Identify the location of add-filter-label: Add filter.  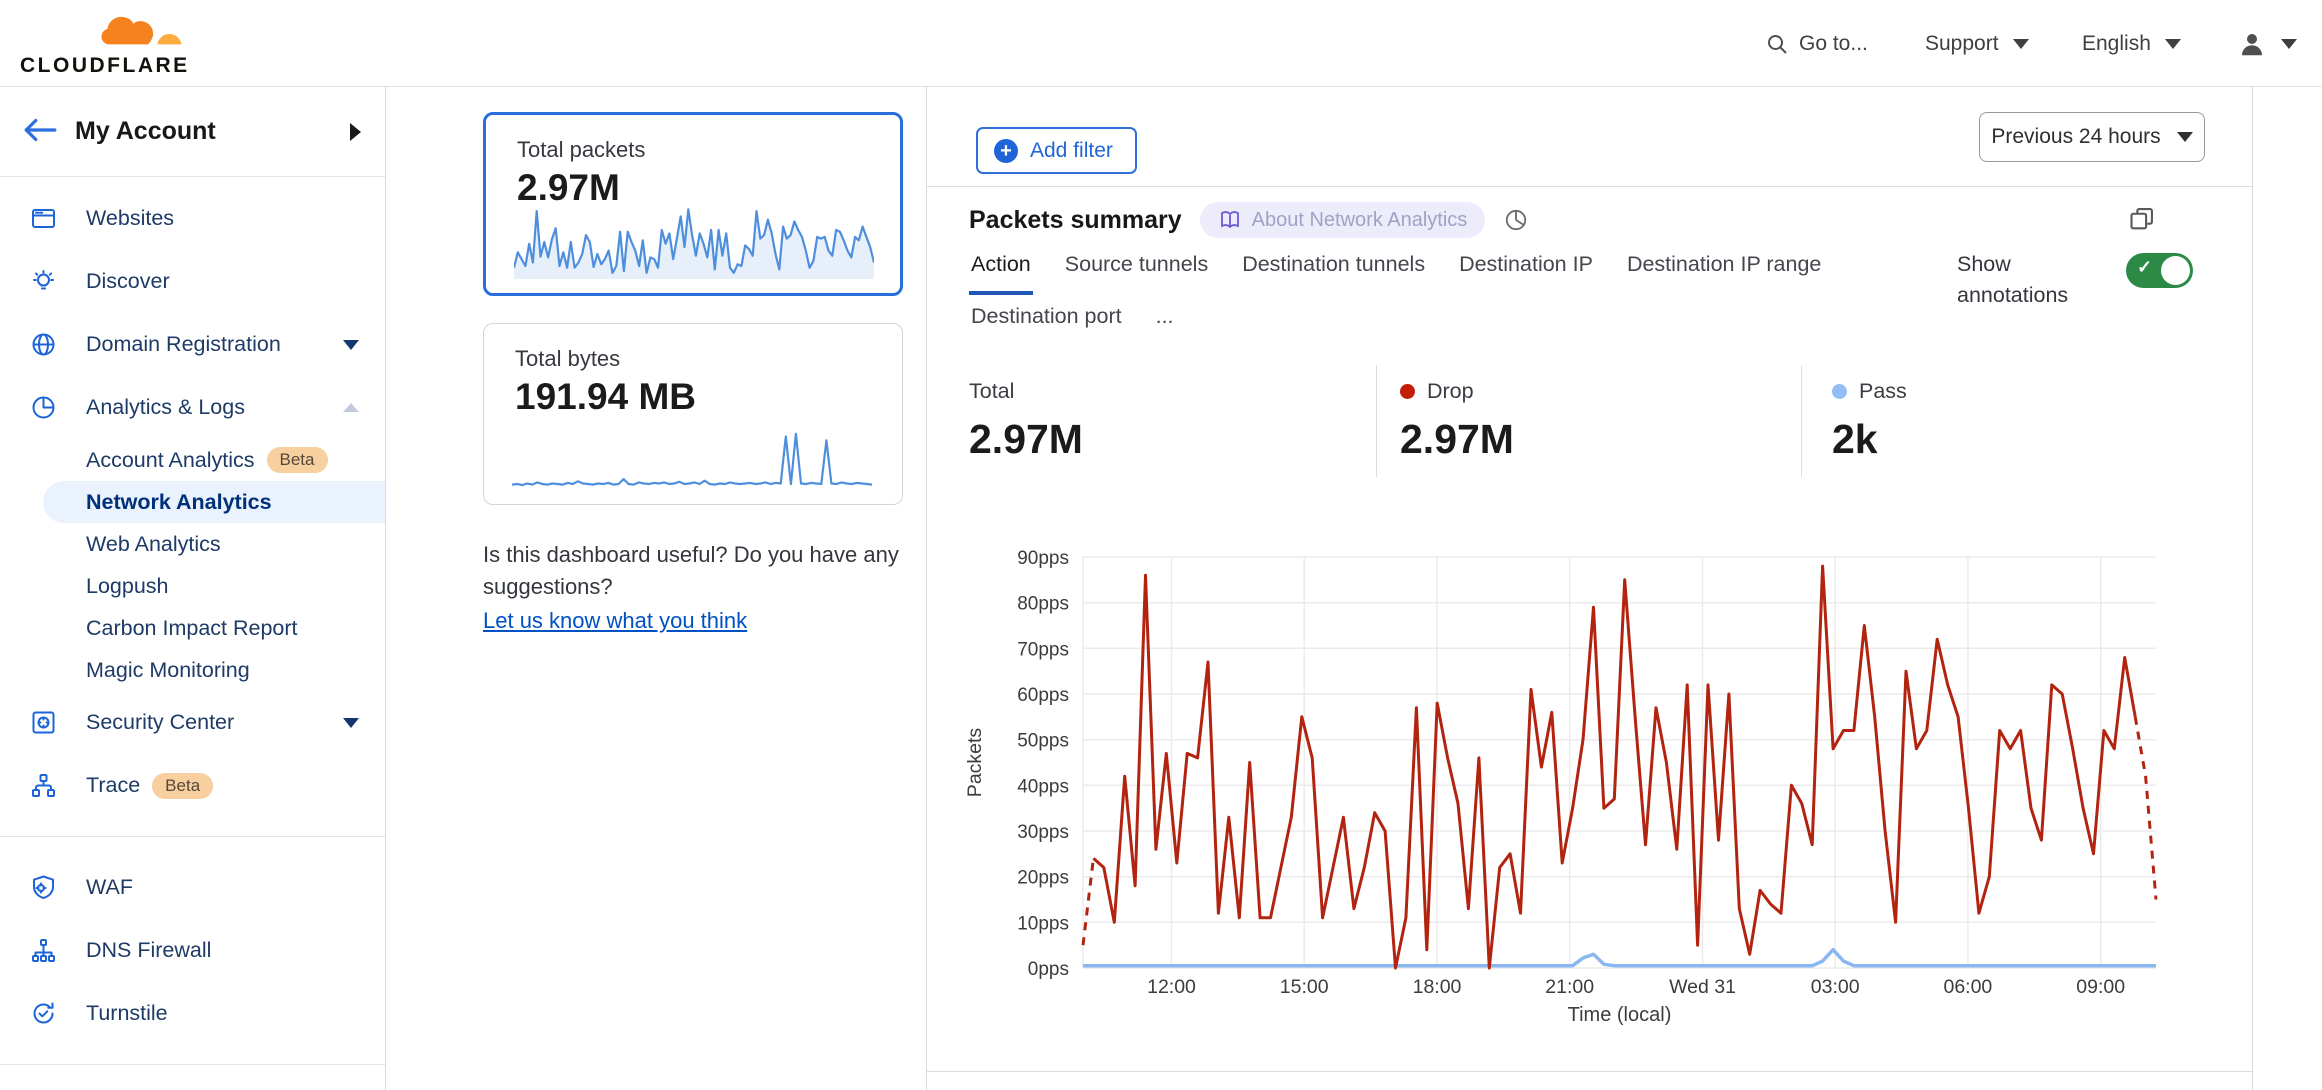
(1071, 150).